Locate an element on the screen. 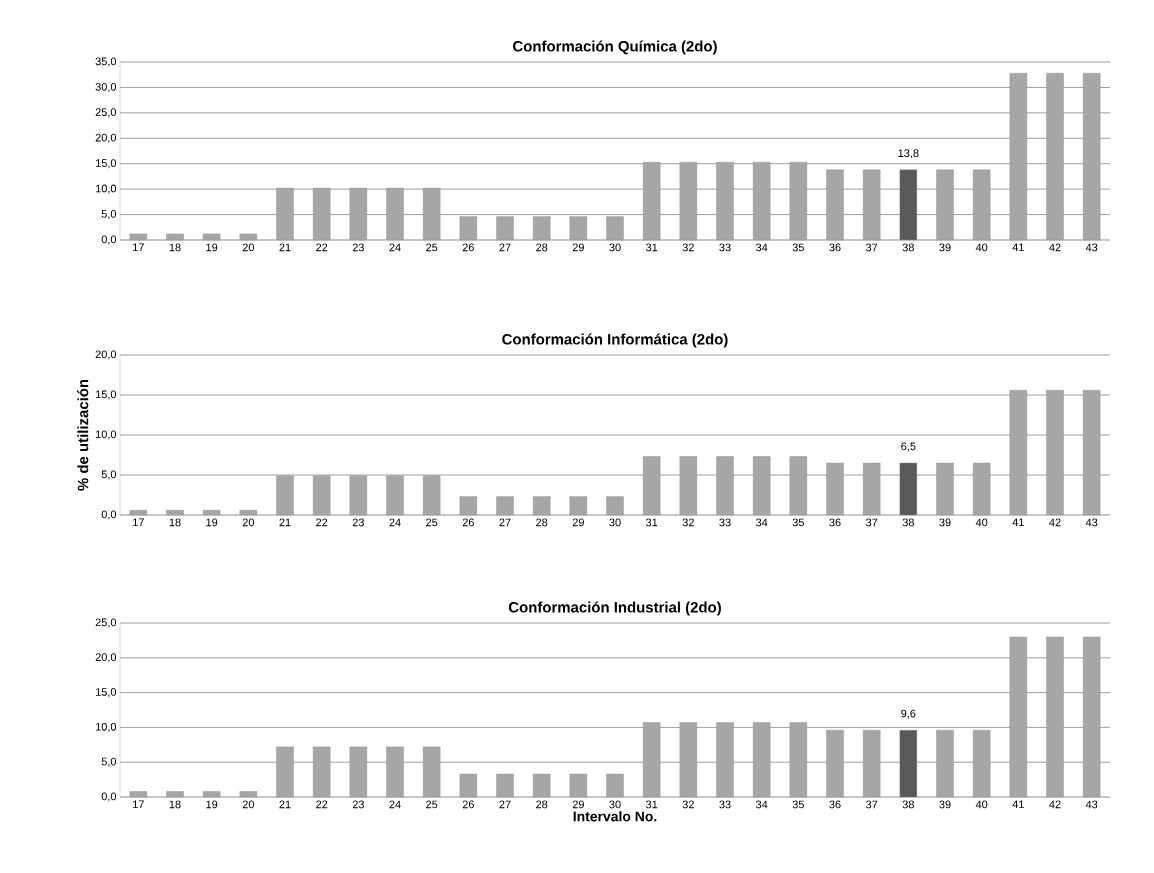  y-tick-label: 30,0 is located at coordinates (106, 87).